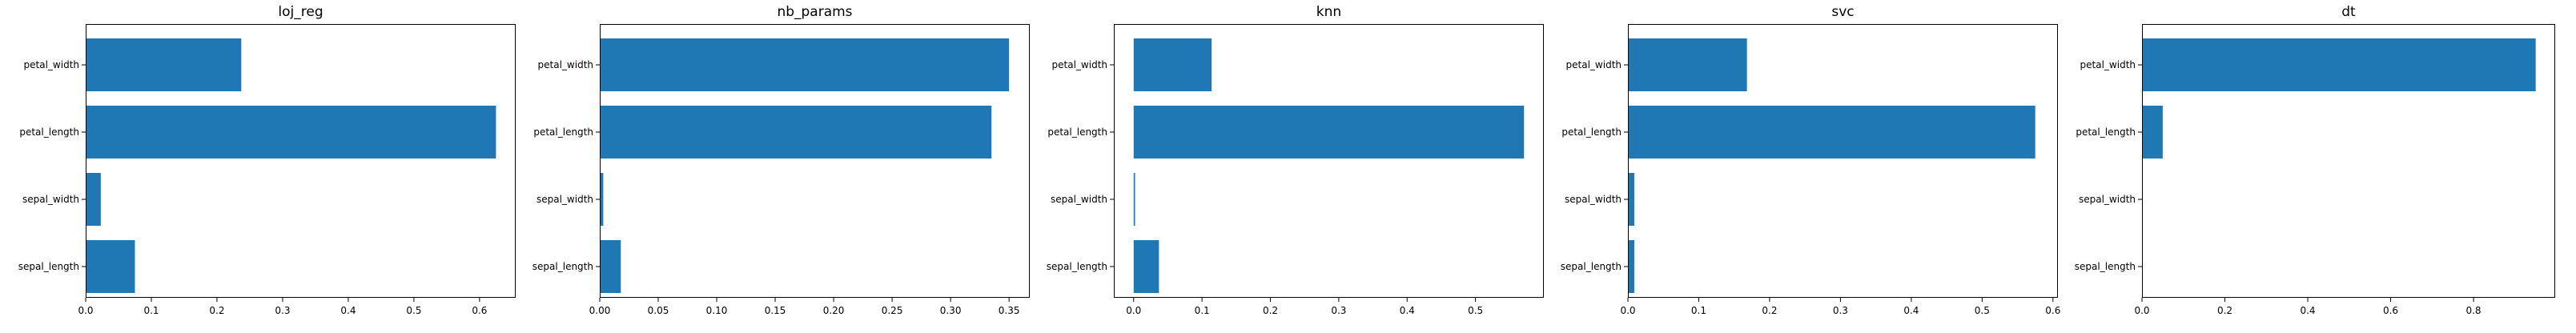 This screenshot has width=2576, height=333. I want to click on x-tick-label: 0.20, so click(834, 311).